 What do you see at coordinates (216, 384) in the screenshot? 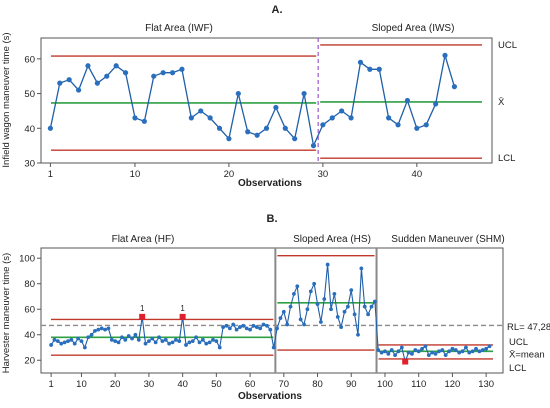
I see `chart-b-xtick-label: 50` at bounding box center [216, 384].